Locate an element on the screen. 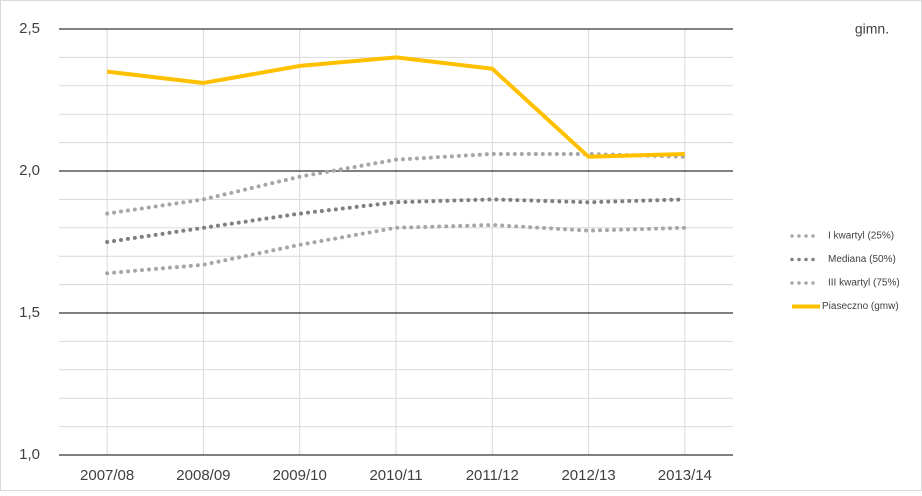  y-tick-label: 2,0 is located at coordinates (29, 170).